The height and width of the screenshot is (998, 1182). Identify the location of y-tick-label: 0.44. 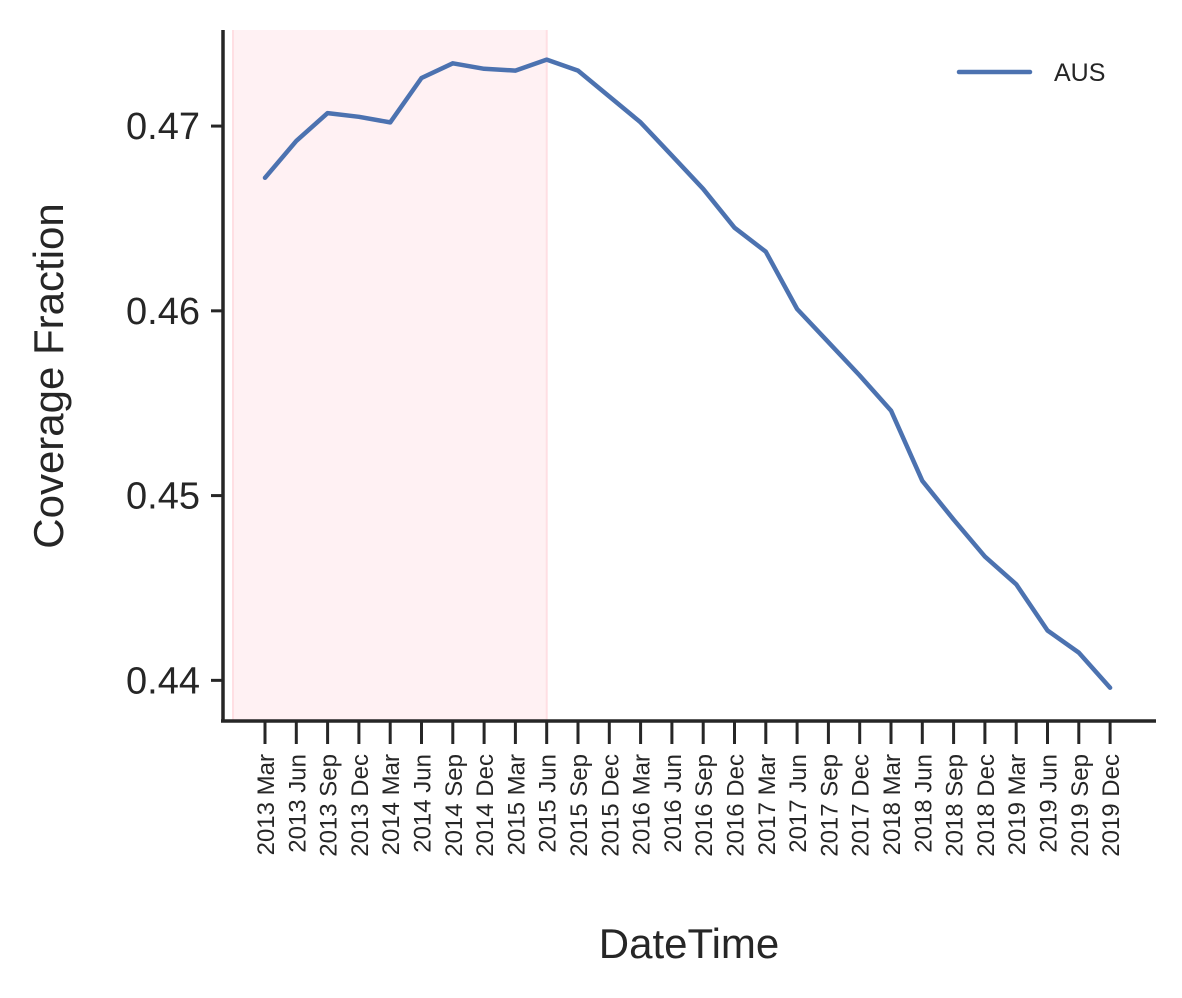
(163, 681).